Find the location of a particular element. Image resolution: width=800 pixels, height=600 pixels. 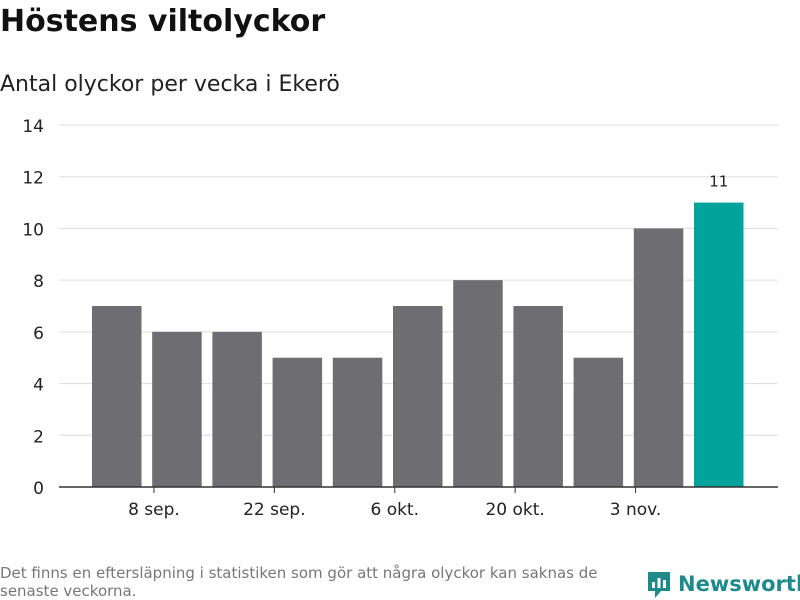

y-tick-label: 2 is located at coordinates (38, 437).